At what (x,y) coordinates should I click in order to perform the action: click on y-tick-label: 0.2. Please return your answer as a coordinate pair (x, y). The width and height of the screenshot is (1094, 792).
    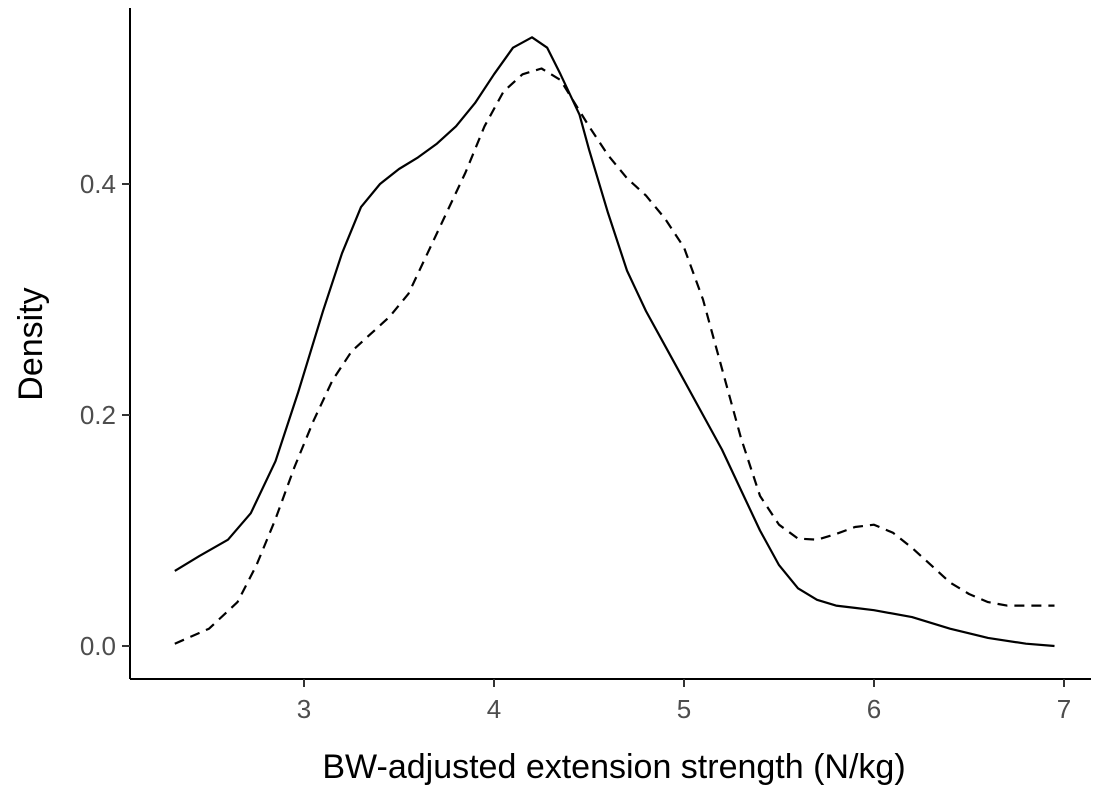
    Looking at the image, I should click on (98, 415).